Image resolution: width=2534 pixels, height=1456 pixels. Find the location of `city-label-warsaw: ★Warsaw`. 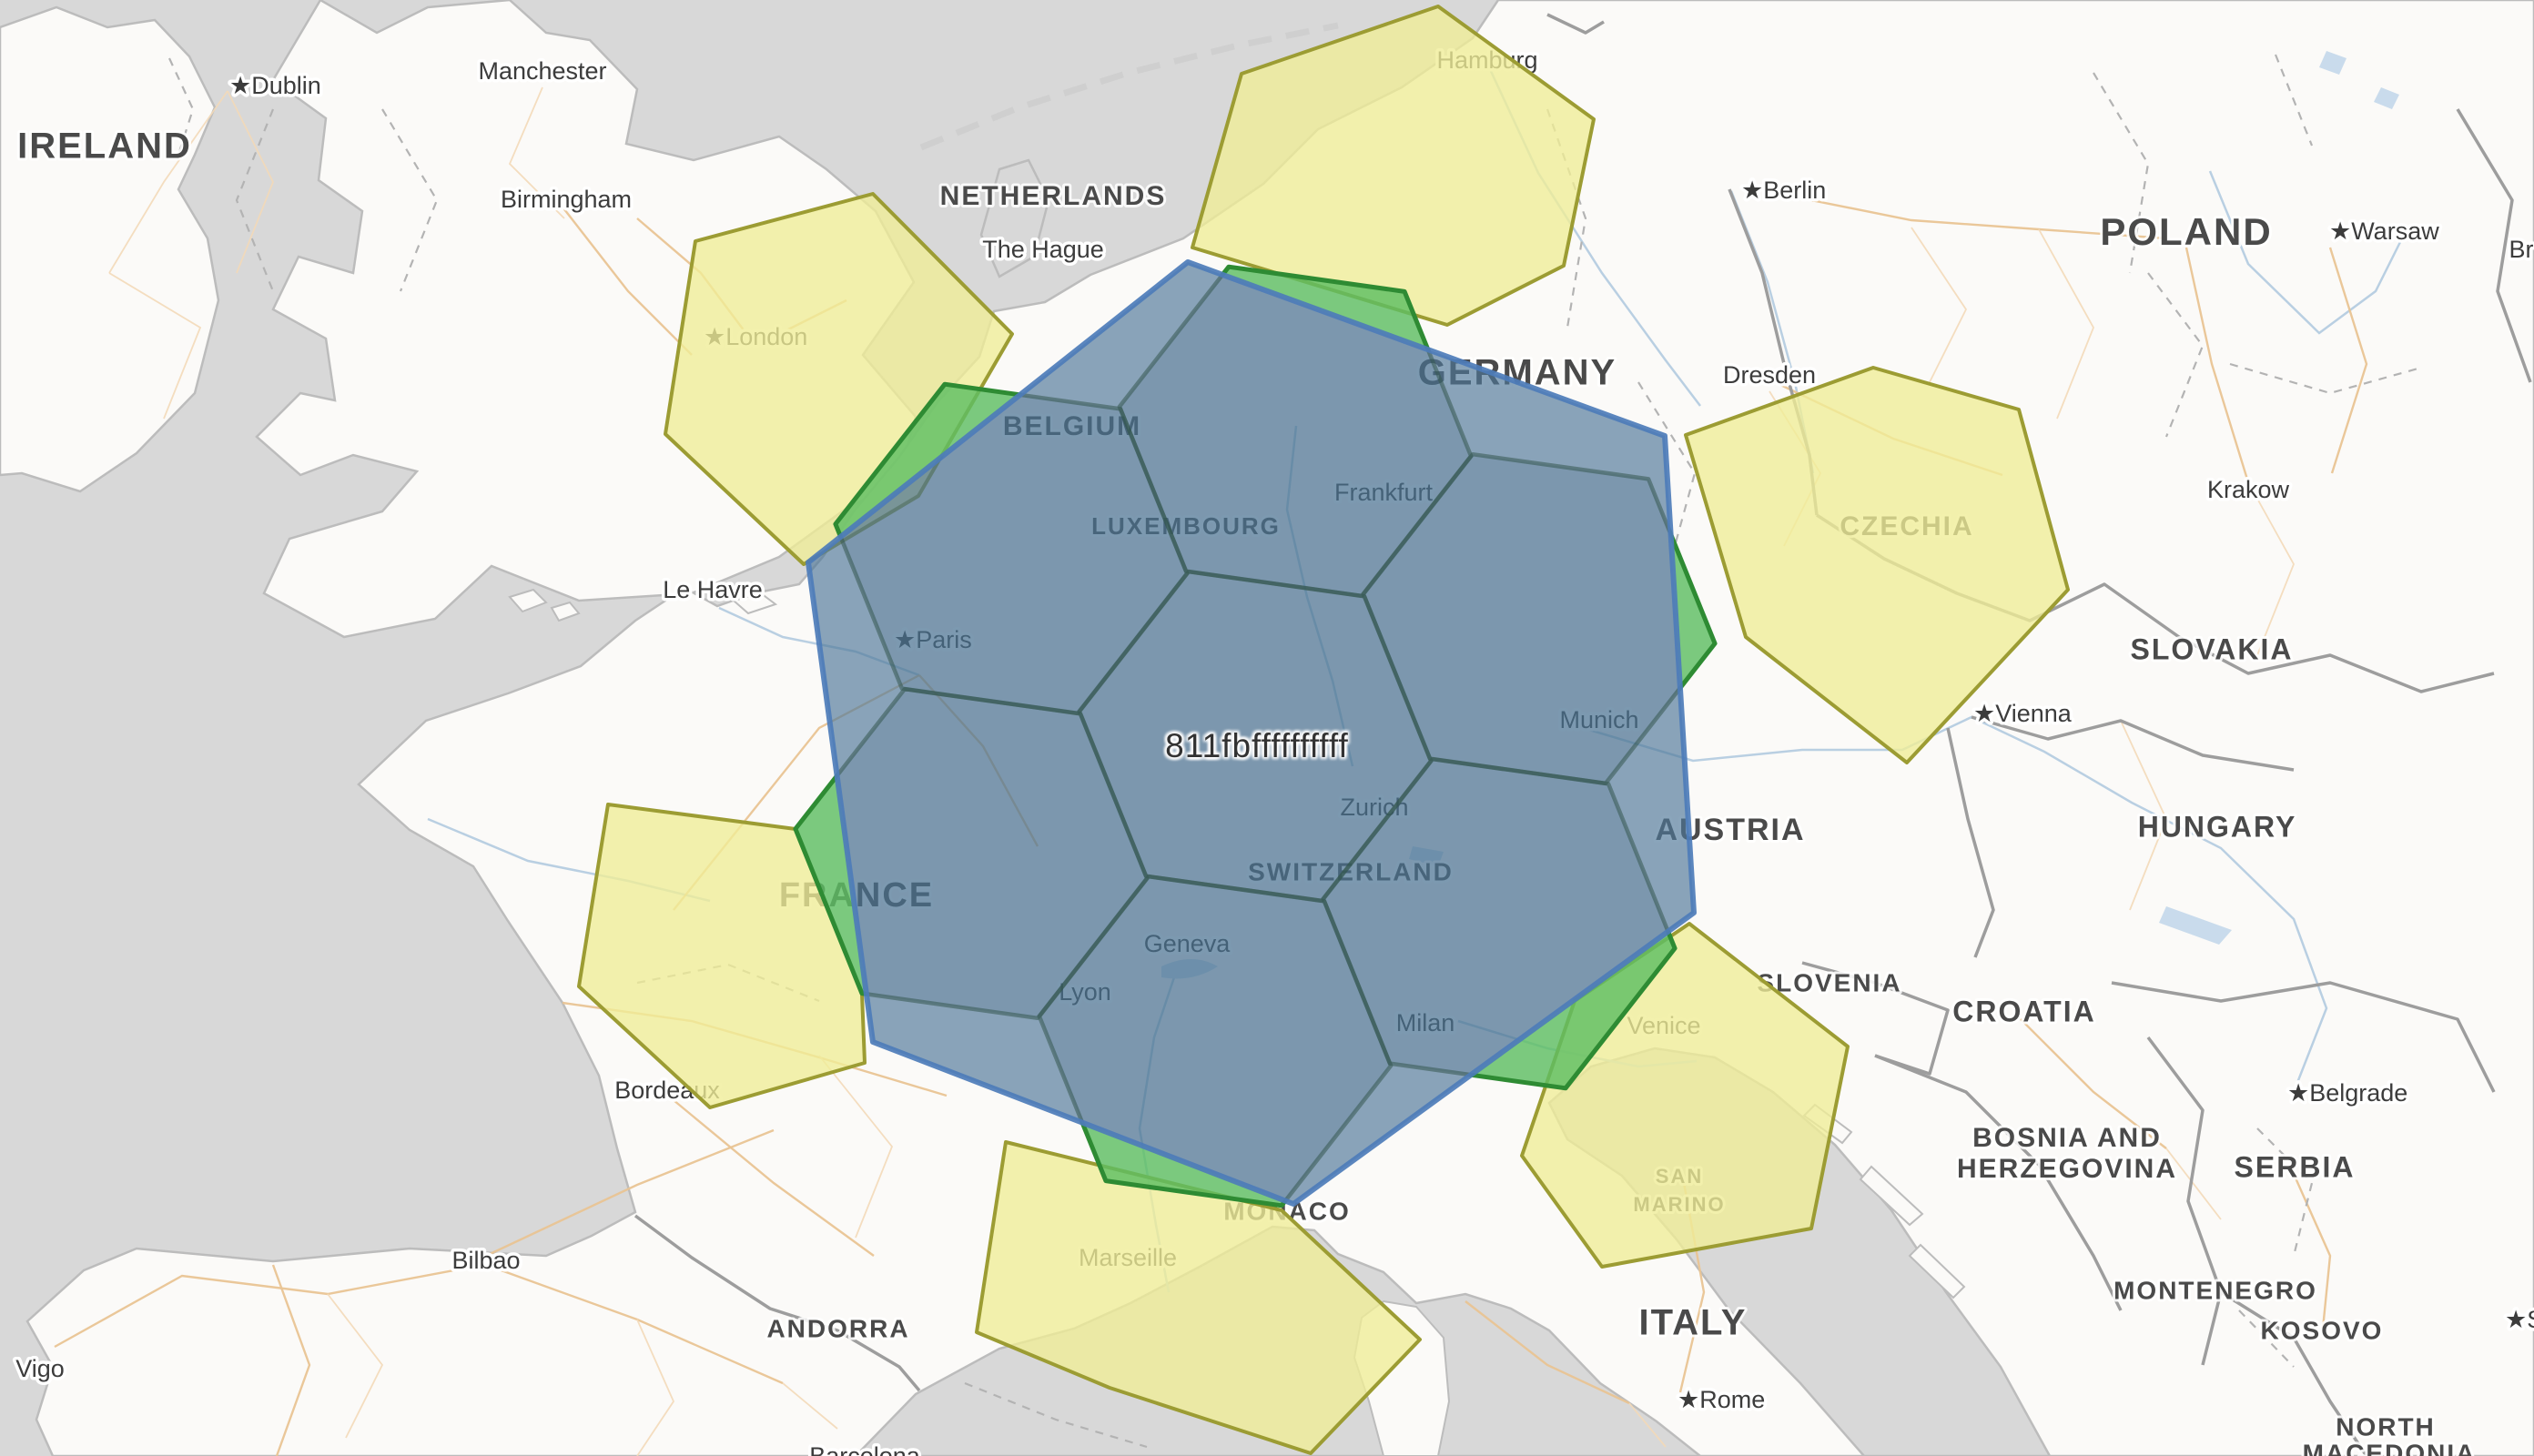

city-label-warsaw: ★Warsaw is located at coordinates (2384, 231).